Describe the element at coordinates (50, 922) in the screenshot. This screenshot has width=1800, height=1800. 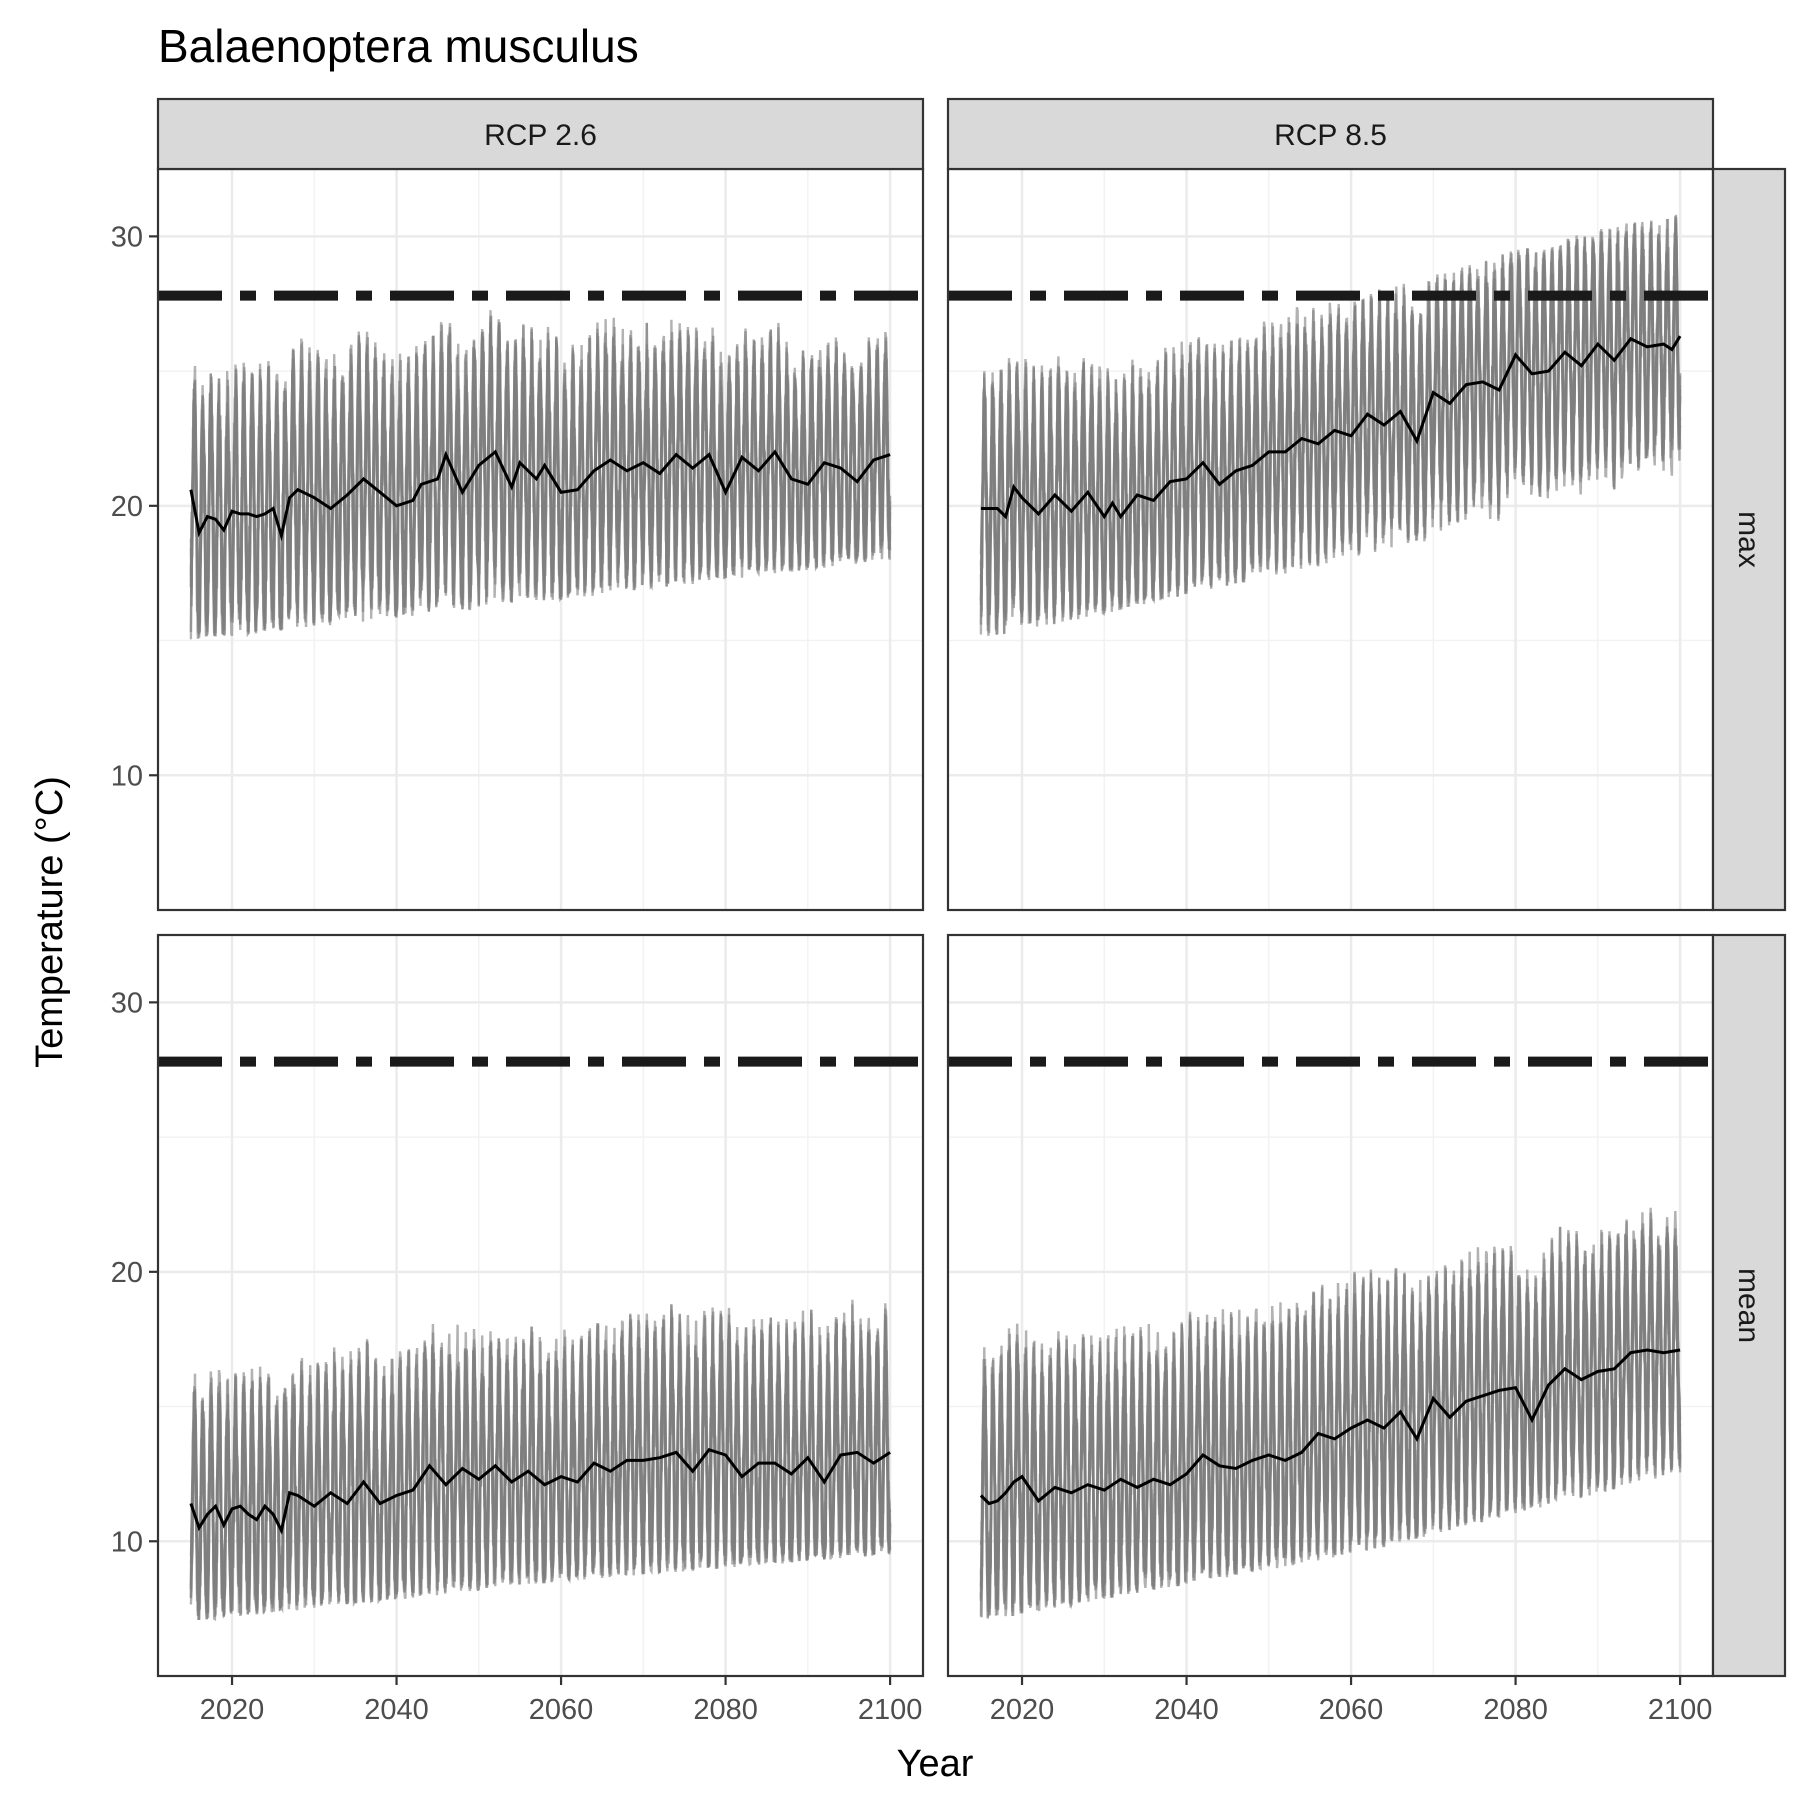
I see `y-axis-title: Temperature (°C)` at that location.